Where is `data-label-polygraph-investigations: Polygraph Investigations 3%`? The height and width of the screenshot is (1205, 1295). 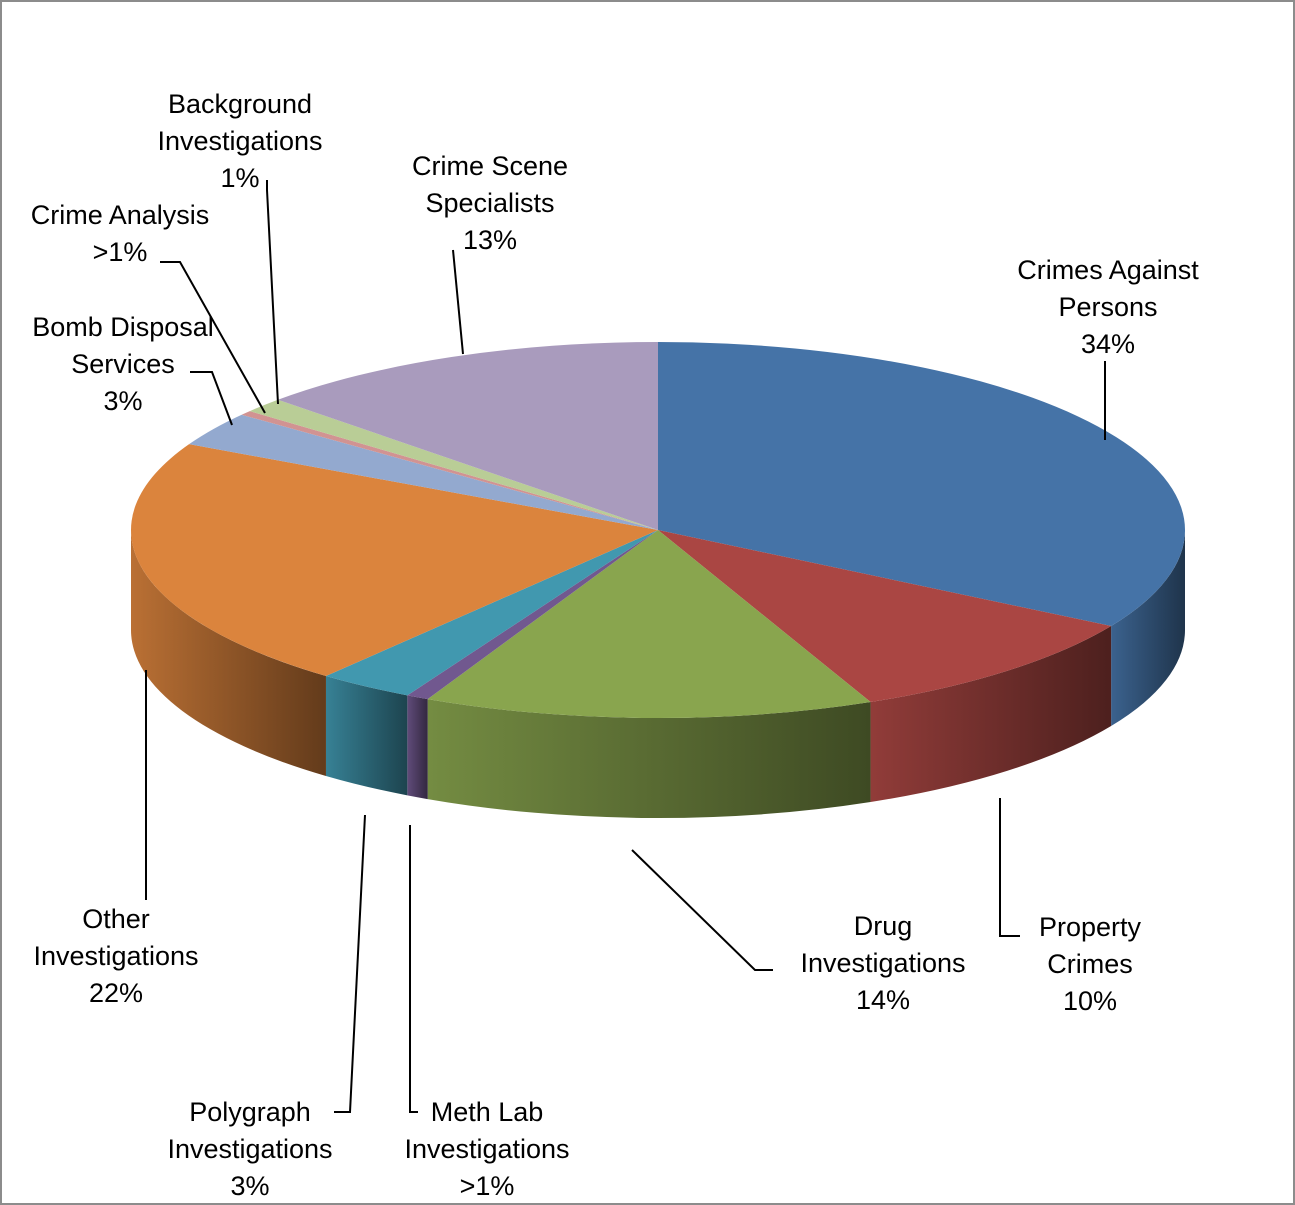 data-label-polygraph-investigations: Polygraph Investigations 3% is located at coordinates (249, 1149).